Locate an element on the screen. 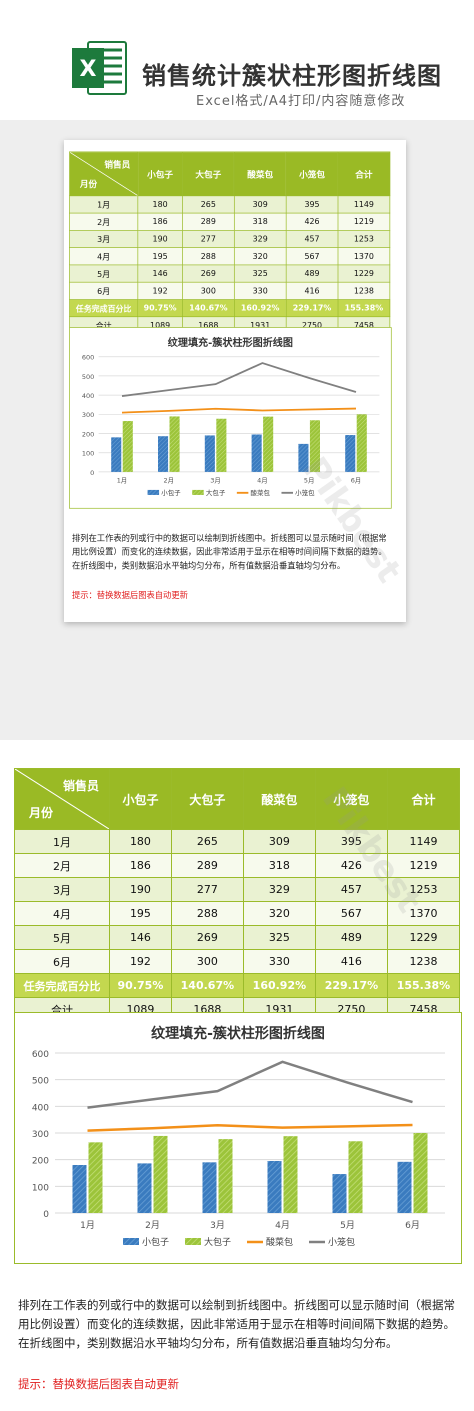  x-tick-label: 6月 is located at coordinates (412, 1225).